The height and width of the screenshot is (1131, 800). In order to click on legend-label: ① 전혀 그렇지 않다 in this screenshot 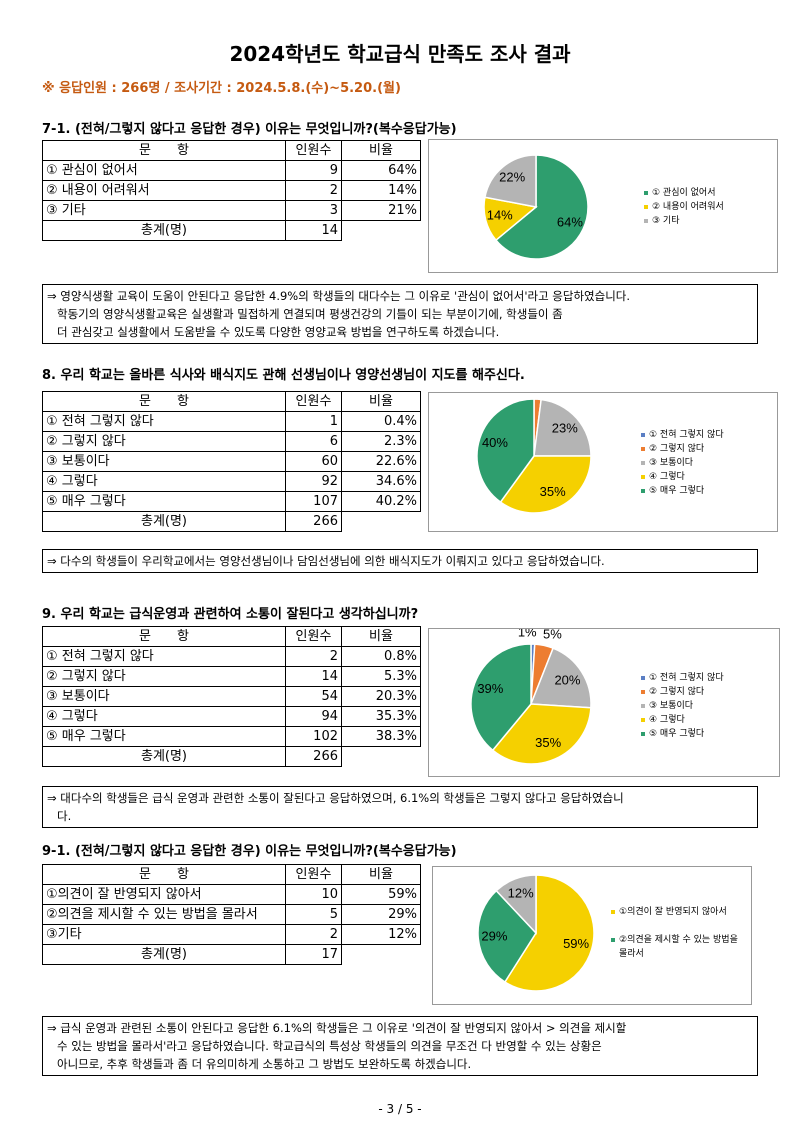, I will do `click(686, 678)`.